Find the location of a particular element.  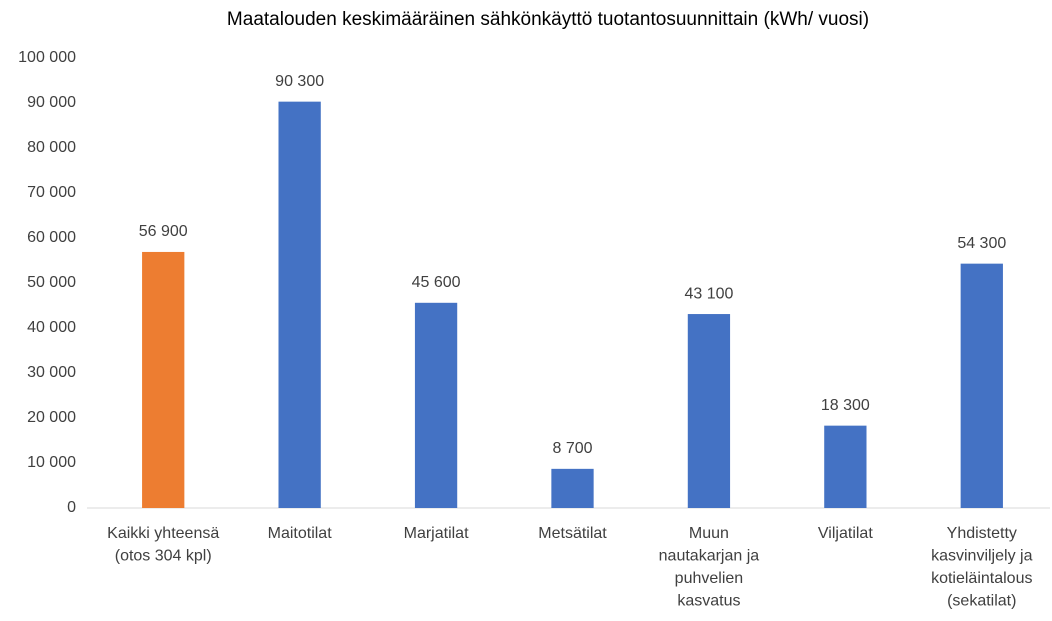

y-tick-label: 10 000 is located at coordinates (51, 462).